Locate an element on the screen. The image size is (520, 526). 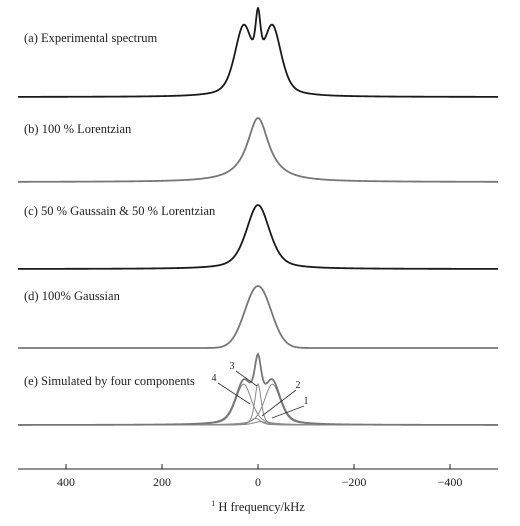
panel-5: (e) Simulated by four components 12 3 4 is located at coordinates (258, 388).